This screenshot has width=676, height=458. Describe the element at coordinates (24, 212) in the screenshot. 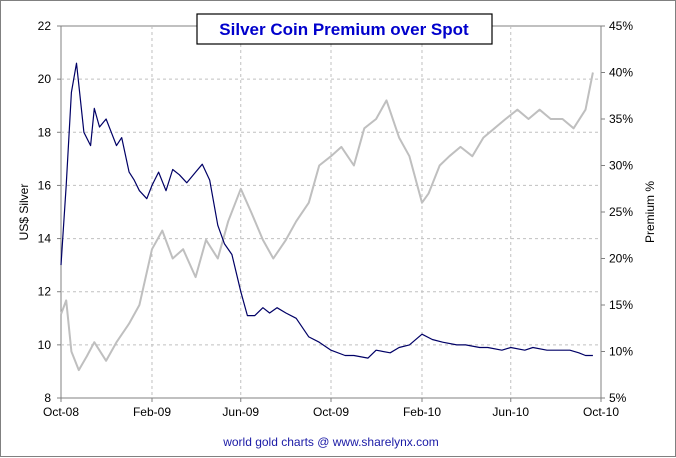

I see `y-axis-title-left: US$ Silver` at that location.